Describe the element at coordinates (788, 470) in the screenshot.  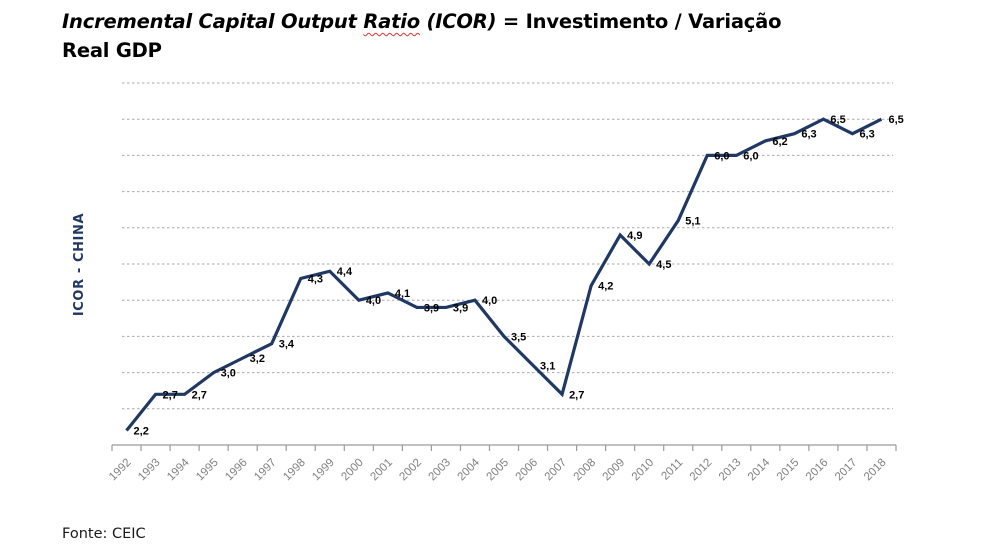
I see `x-axis-label: 2015` at that location.